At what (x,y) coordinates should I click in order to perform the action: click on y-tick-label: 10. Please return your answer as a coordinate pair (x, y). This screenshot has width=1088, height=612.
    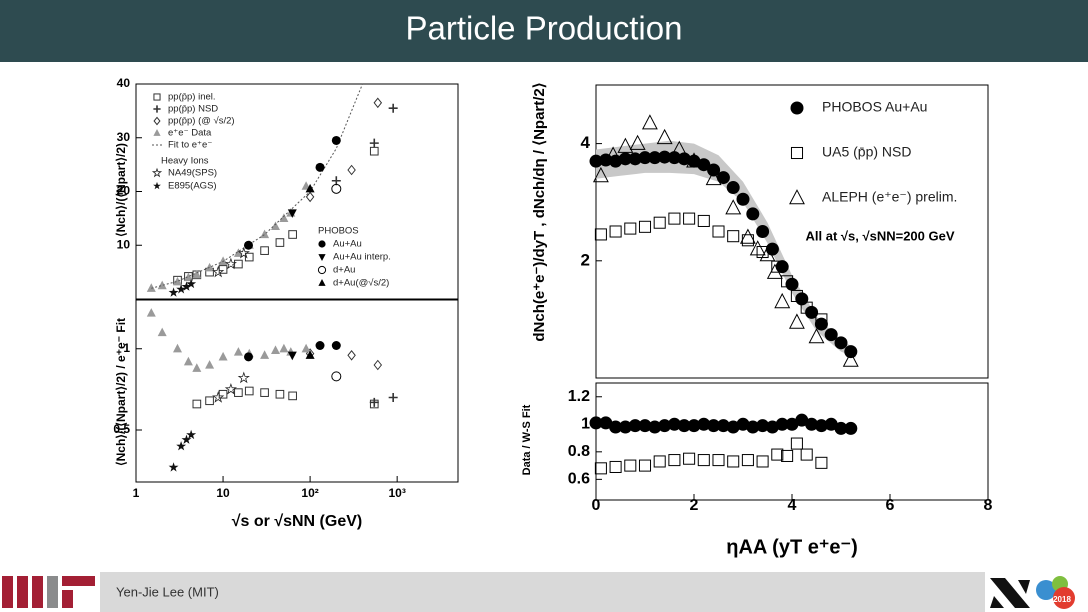
    Looking at the image, I should click on (124, 244).